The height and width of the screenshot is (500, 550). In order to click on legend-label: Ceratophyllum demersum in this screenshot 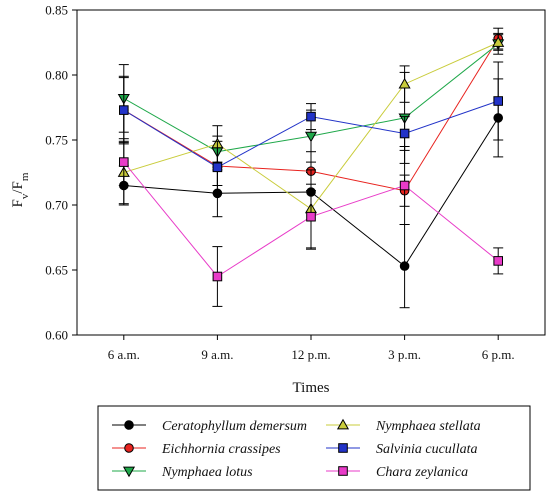, I will do `click(234, 426)`.